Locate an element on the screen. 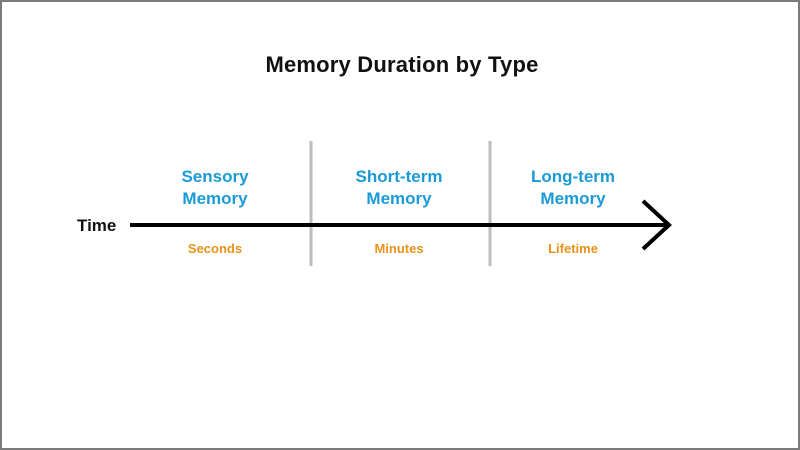  segment-type-line1: Short-term is located at coordinates (399, 176).